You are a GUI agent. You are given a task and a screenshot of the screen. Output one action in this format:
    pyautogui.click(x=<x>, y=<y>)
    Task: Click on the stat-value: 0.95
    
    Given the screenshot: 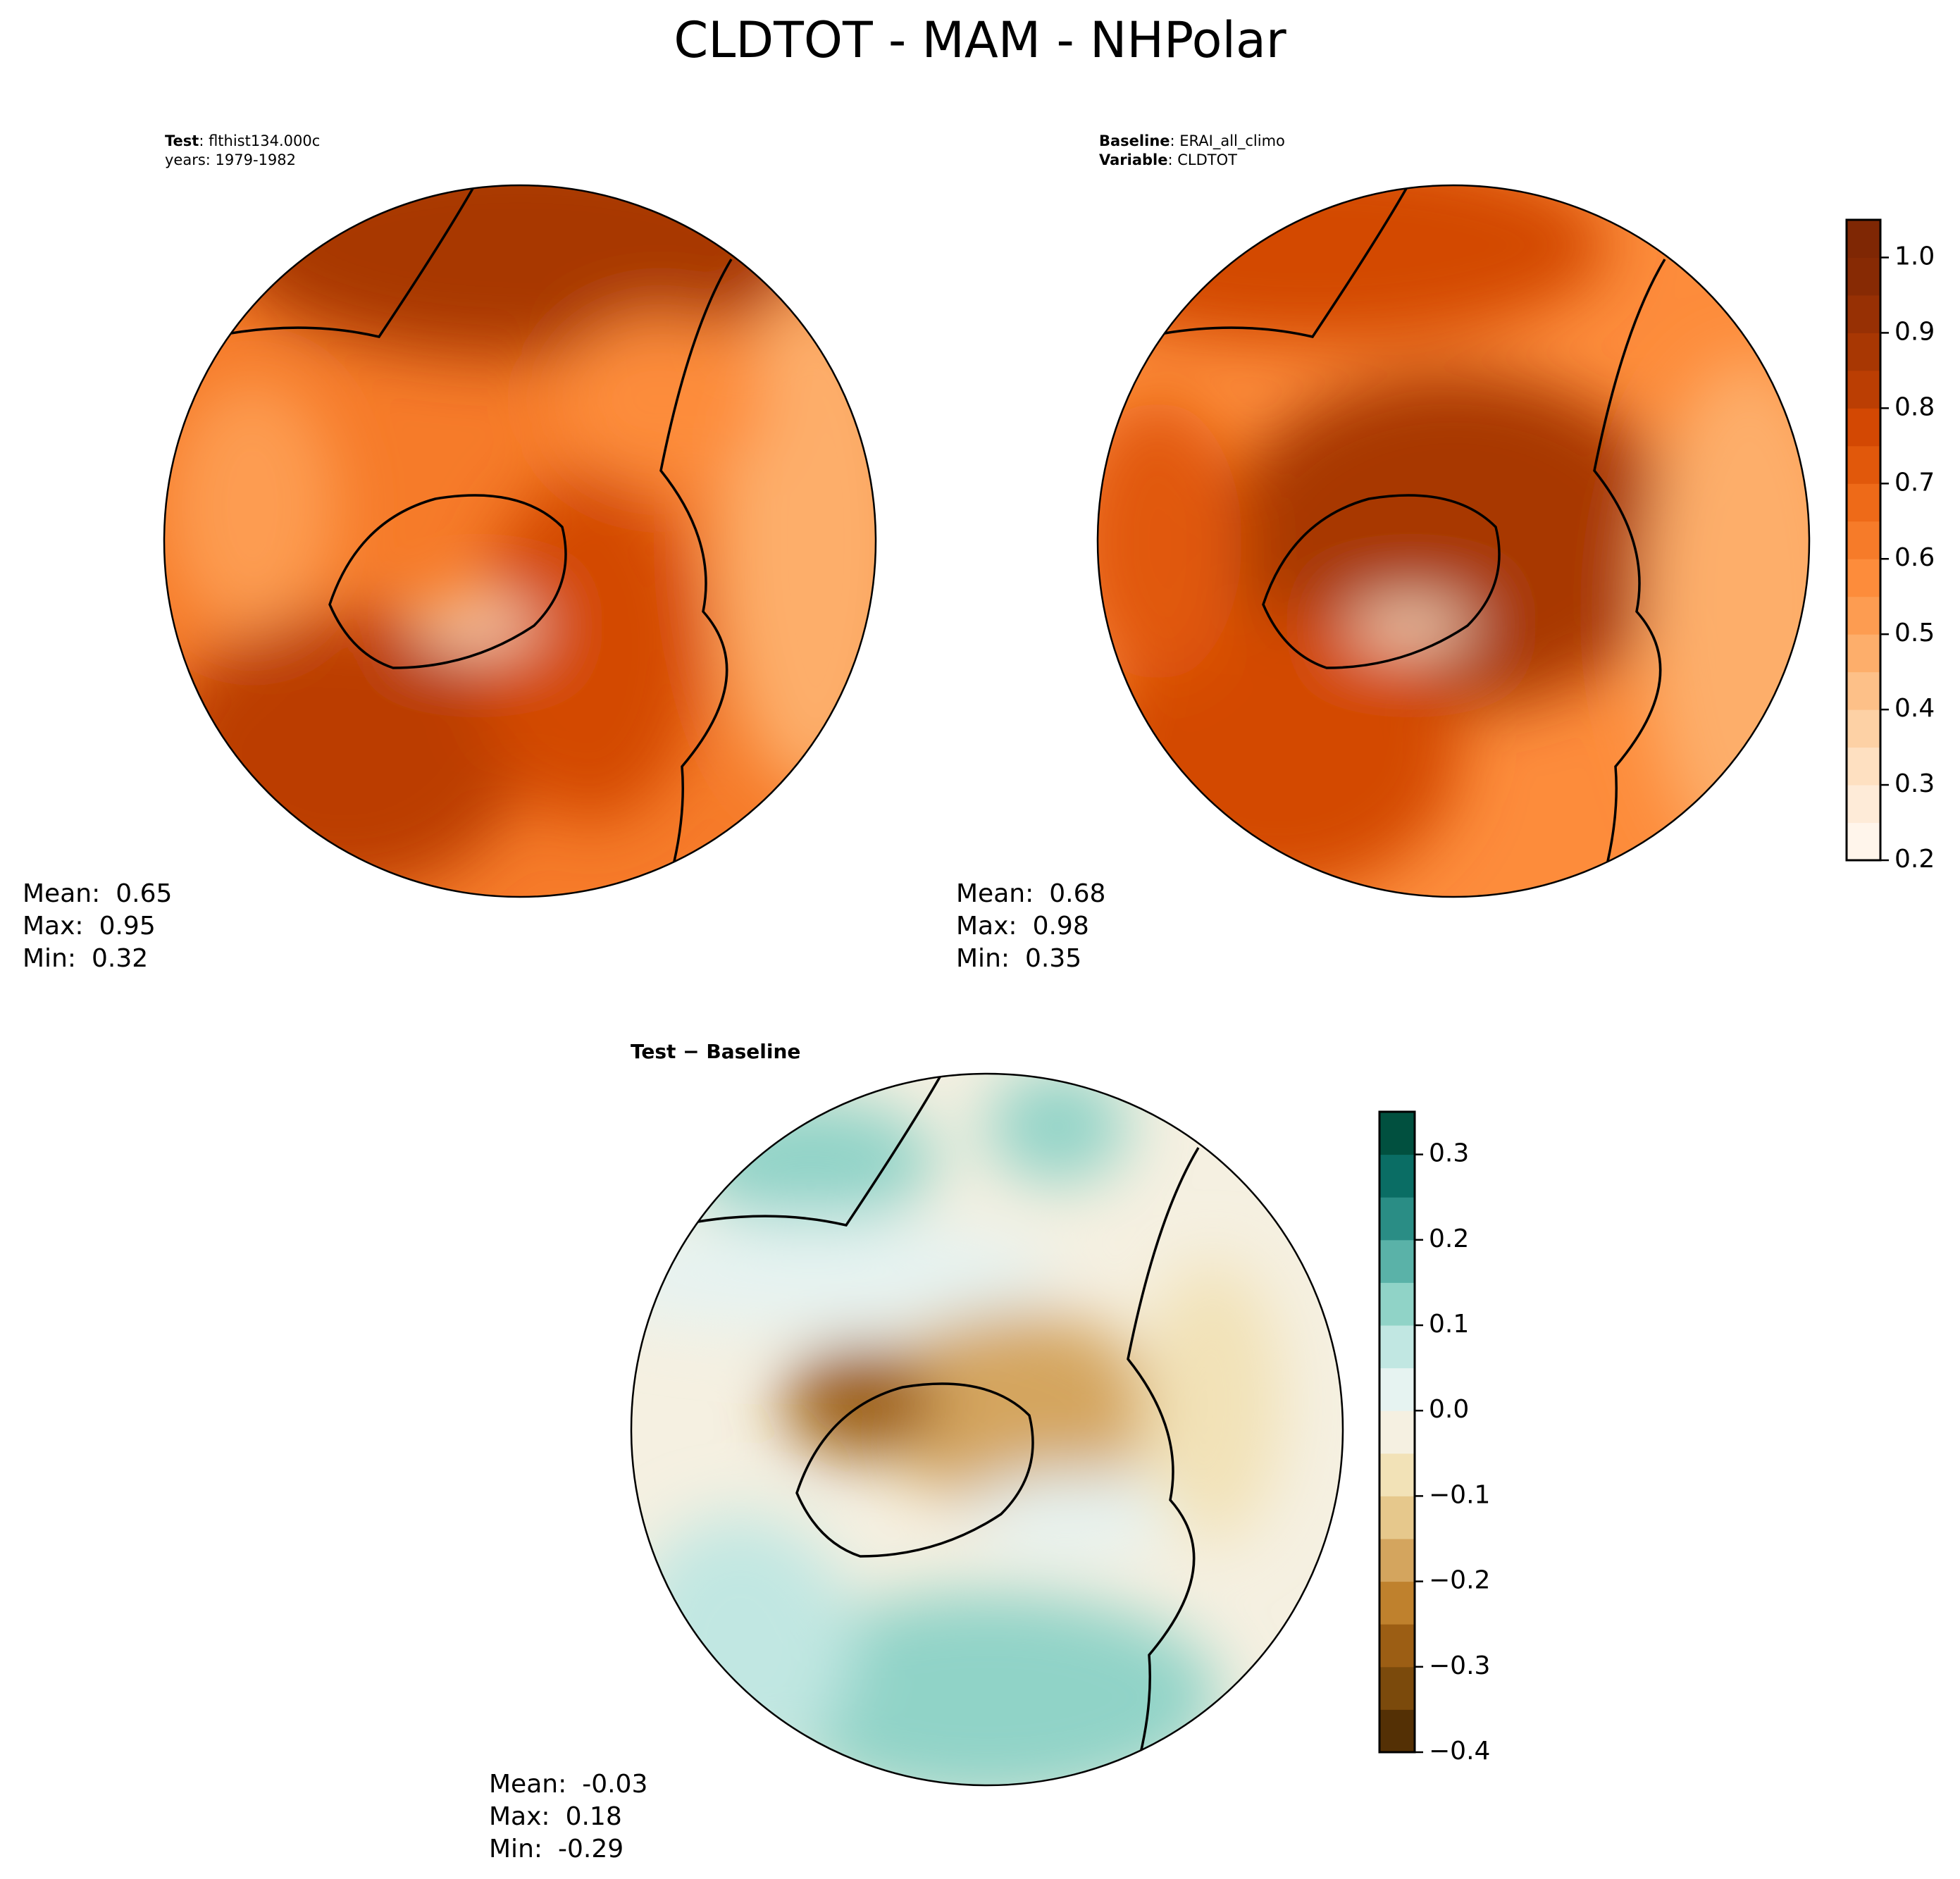 What is the action you would take?
    pyautogui.click(x=128, y=926)
    